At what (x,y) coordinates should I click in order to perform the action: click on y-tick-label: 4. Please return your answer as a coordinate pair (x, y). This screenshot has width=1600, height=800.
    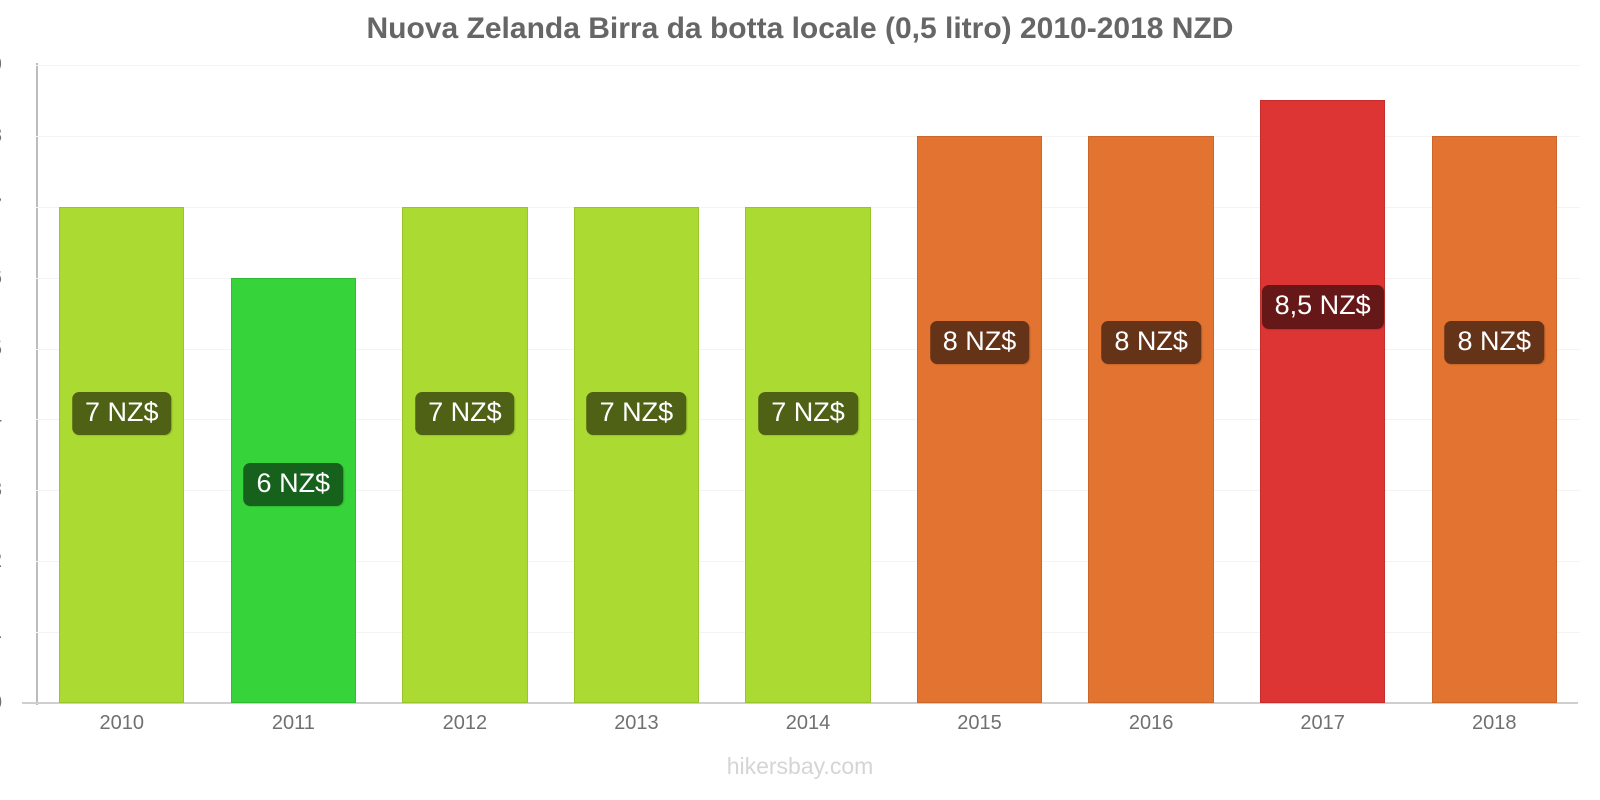
    Looking at the image, I should click on (1, 419).